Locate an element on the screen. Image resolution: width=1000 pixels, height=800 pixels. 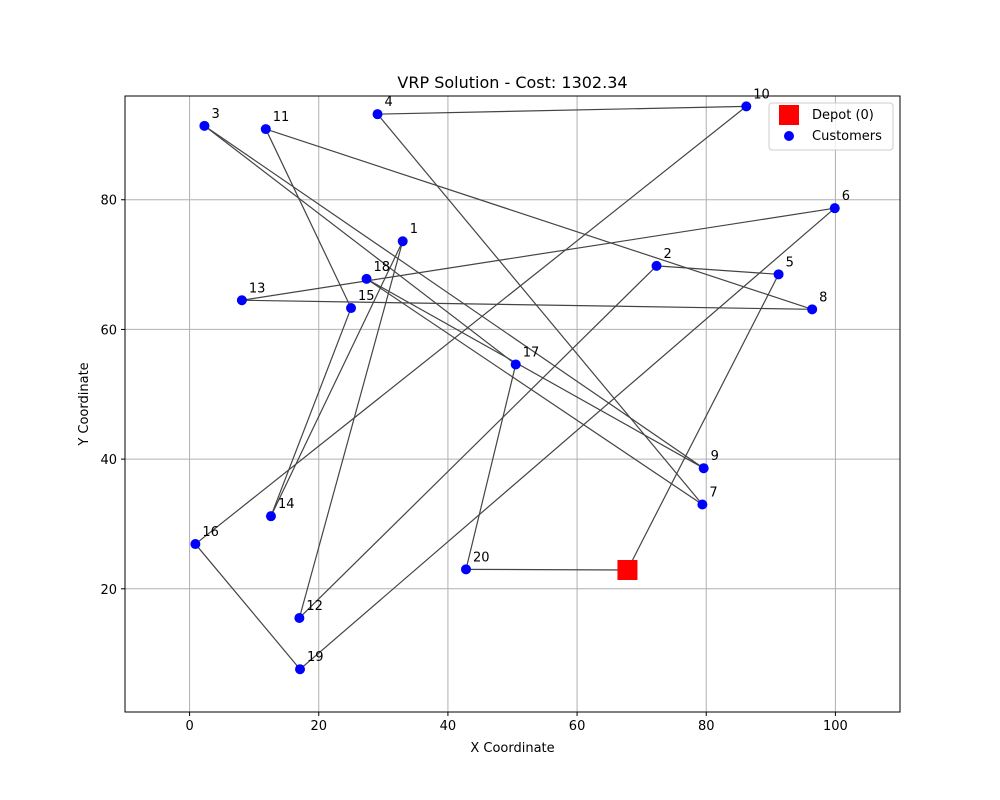
chart-title: VRP Solution - Cost: 1302.34 is located at coordinates (512, 82).